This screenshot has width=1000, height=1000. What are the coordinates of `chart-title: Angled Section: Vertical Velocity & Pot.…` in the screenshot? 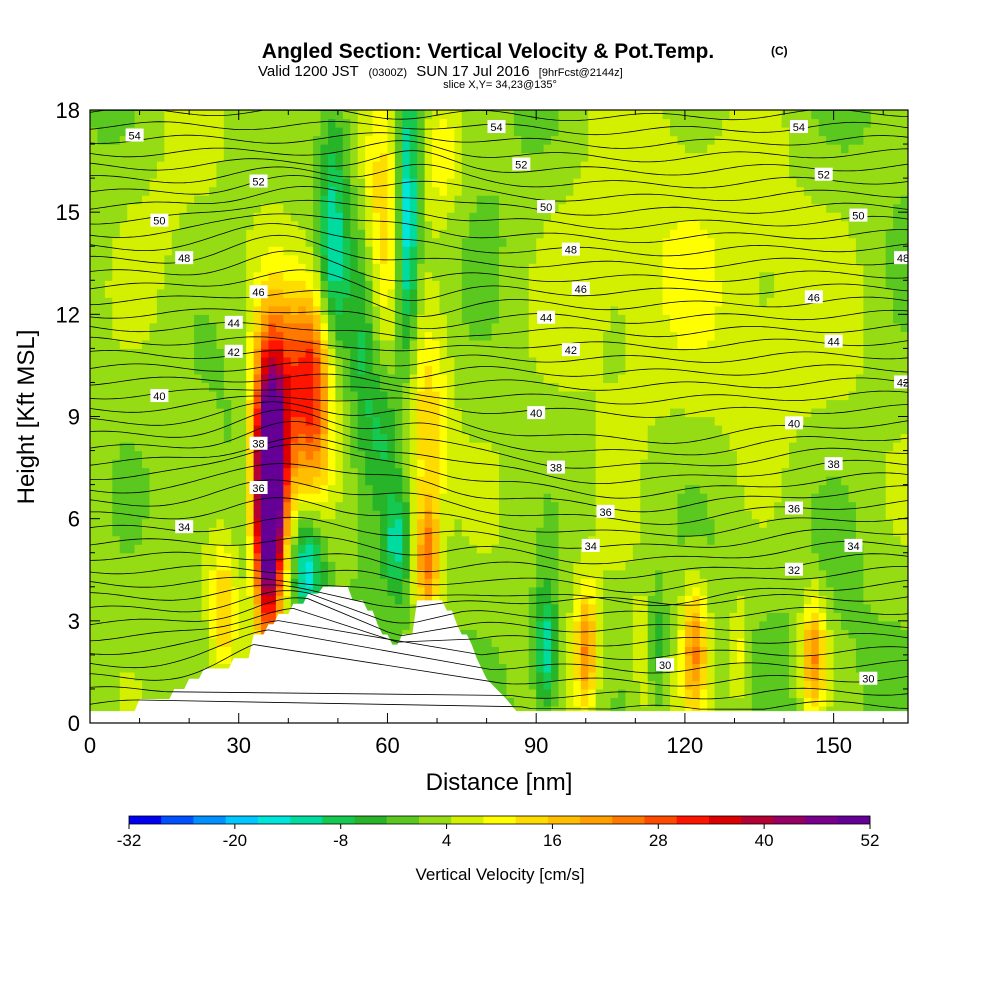 It's located at (488, 51).